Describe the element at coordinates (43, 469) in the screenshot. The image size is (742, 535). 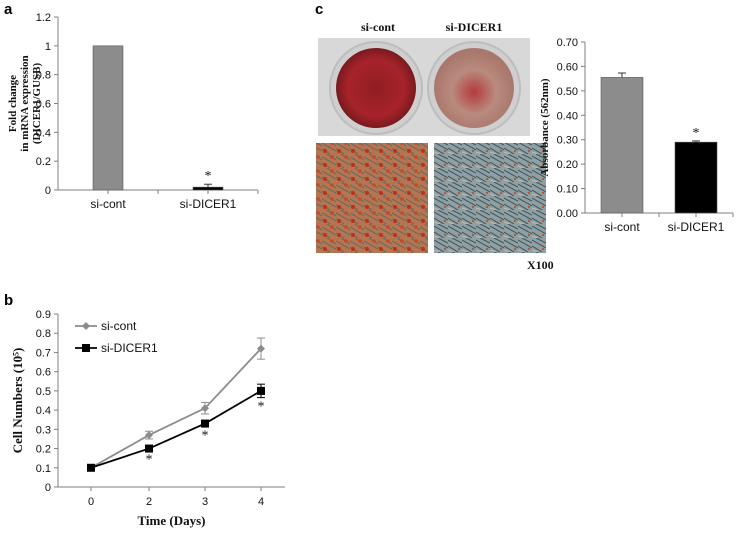
I see `y-tick-label: 0.1` at that location.